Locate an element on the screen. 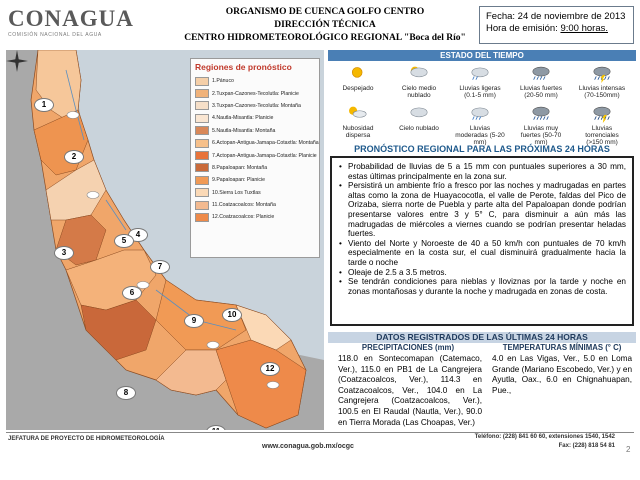 The image size is (640, 480). scattered-clouds-icon is located at coordinates (358, 112).